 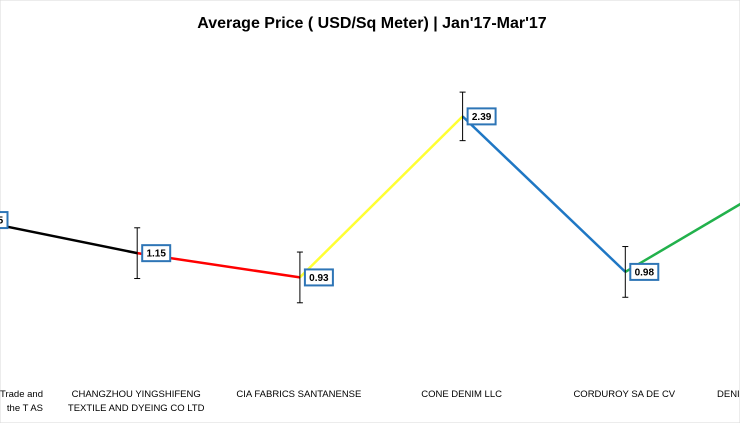 What do you see at coordinates (21, 394) in the screenshot?
I see `x-tick-label-line: Trade and` at bounding box center [21, 394].